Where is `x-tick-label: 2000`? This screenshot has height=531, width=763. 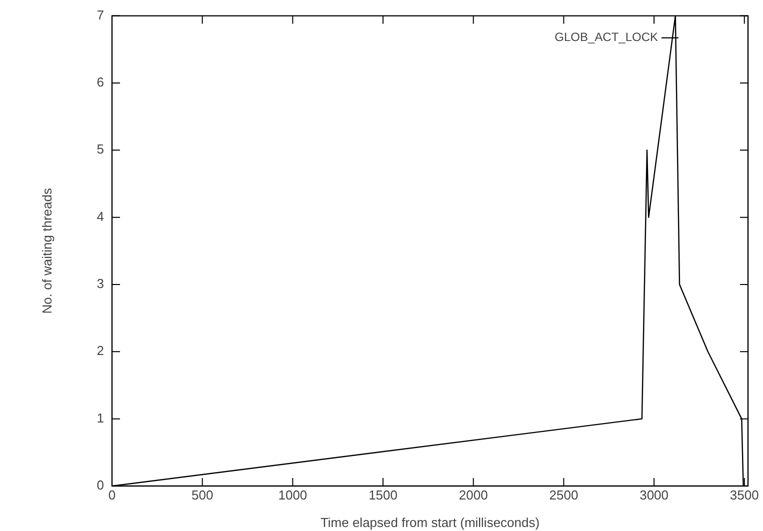
x-tick-label: 2000 is located at coordinates (473, 494).